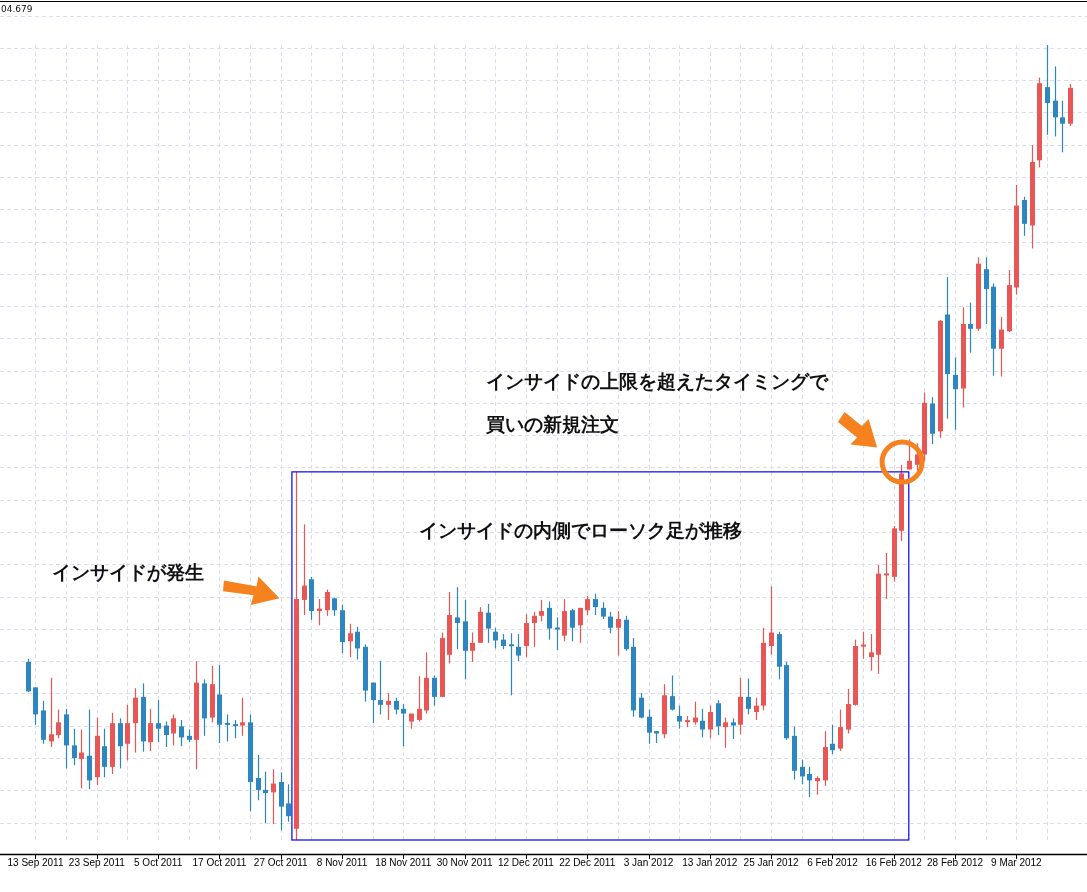 The width and height of the screenshot is (1087, 892). What do you see at coordinates (342, 862) in the screenshot?
I see `x-tick-label: 8 Nov 2011` at bounding box center [342, 862].